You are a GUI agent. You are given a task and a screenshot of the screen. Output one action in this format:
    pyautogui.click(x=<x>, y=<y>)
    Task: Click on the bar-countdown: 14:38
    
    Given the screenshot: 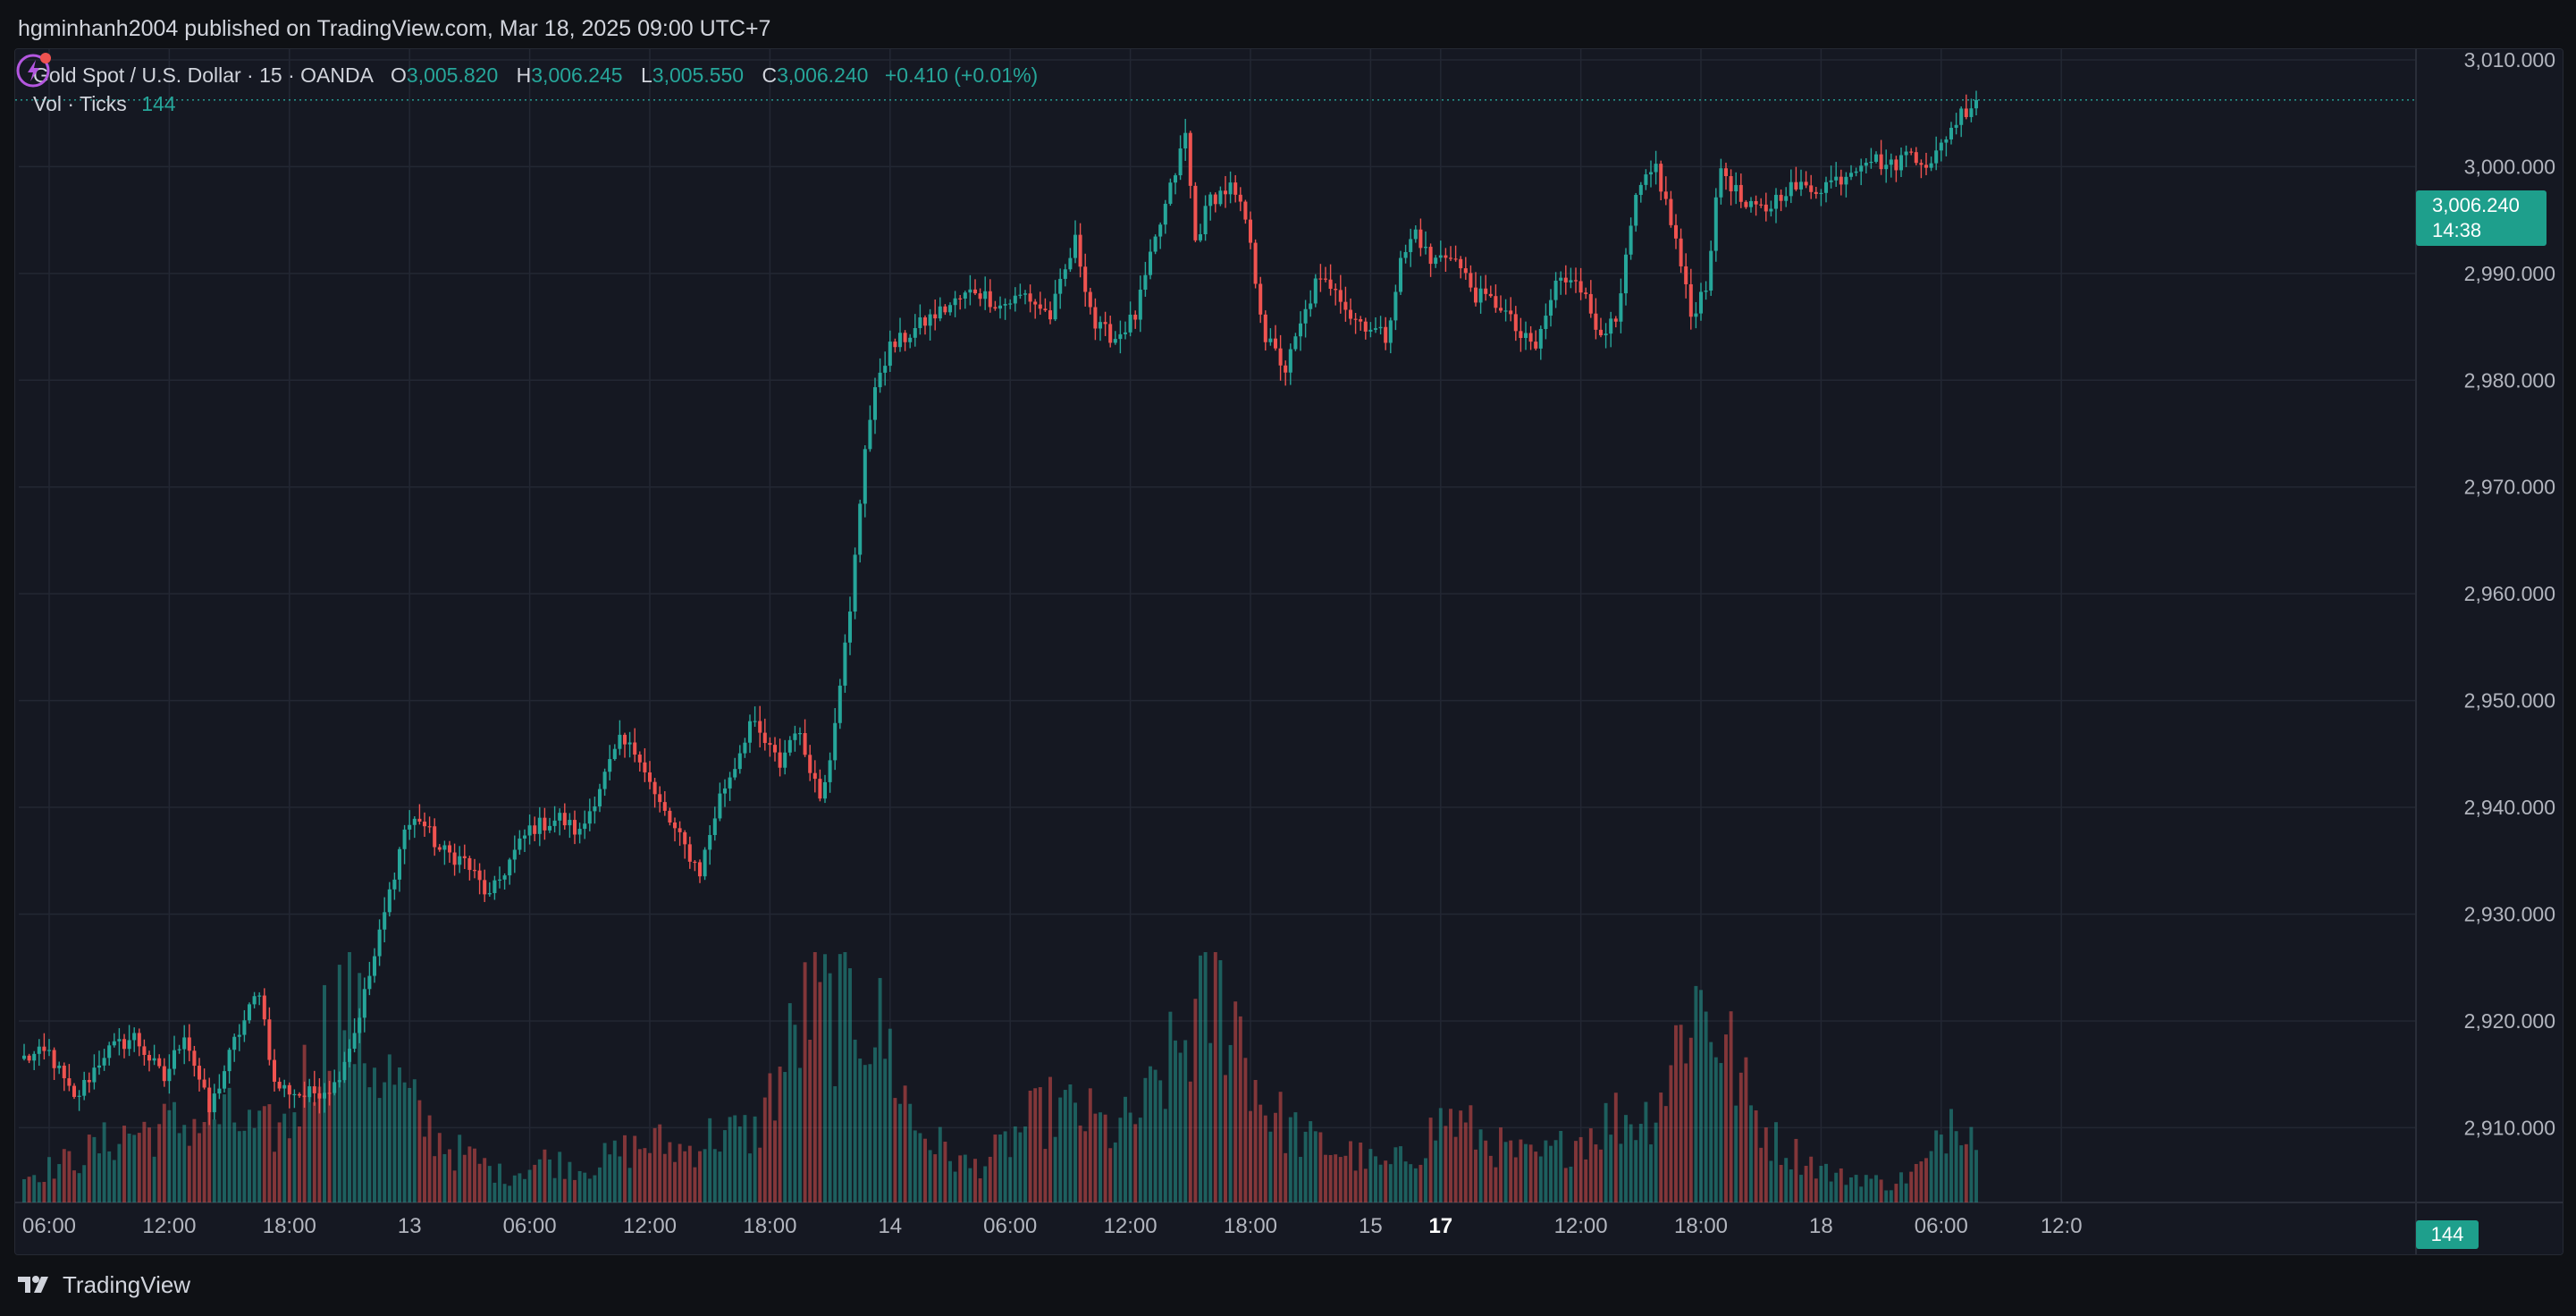 What is the action you would take?
    pyautogui.click(x=2457, y=230)
    